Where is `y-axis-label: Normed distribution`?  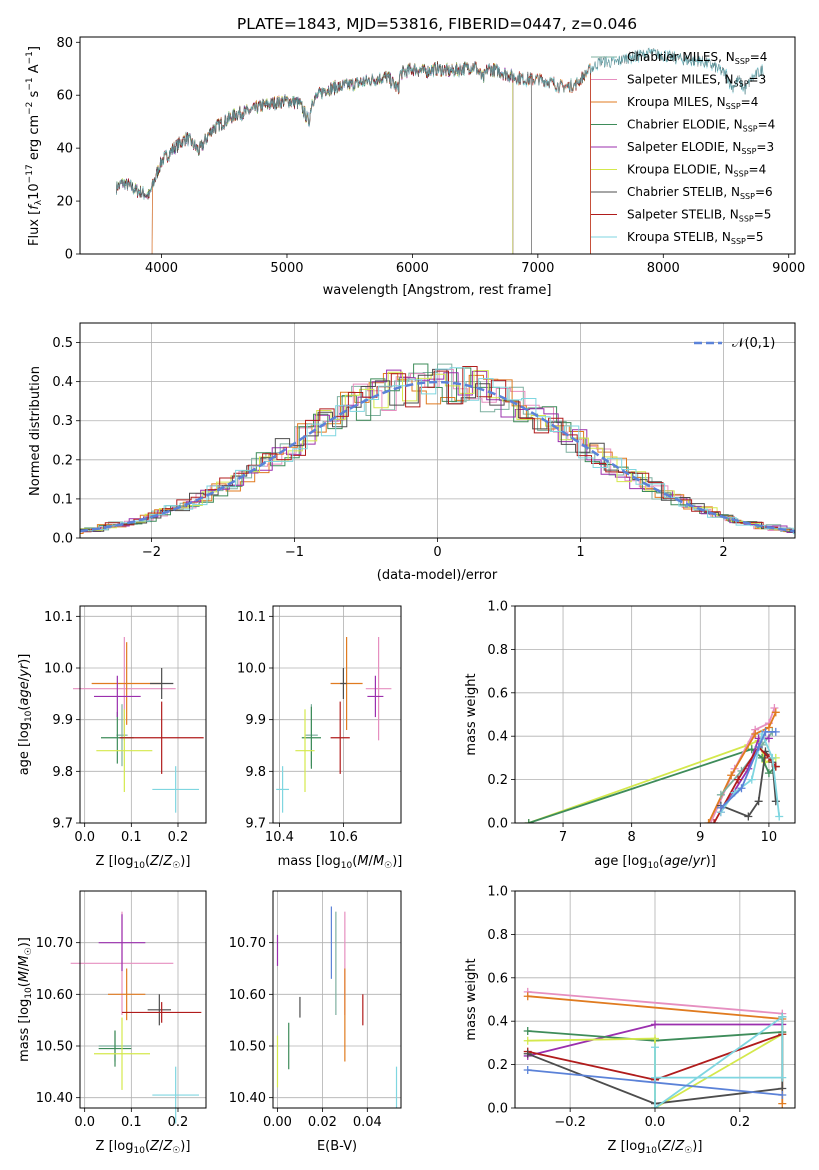
y-axis-label: Normed distribution is located at coordinates (35, 431).